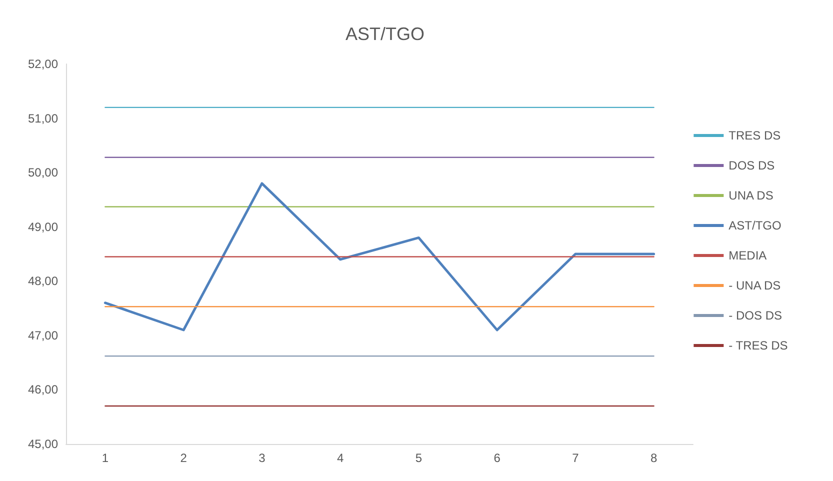  I want to click on y-tick-label: 45,00, so click(43, 444).